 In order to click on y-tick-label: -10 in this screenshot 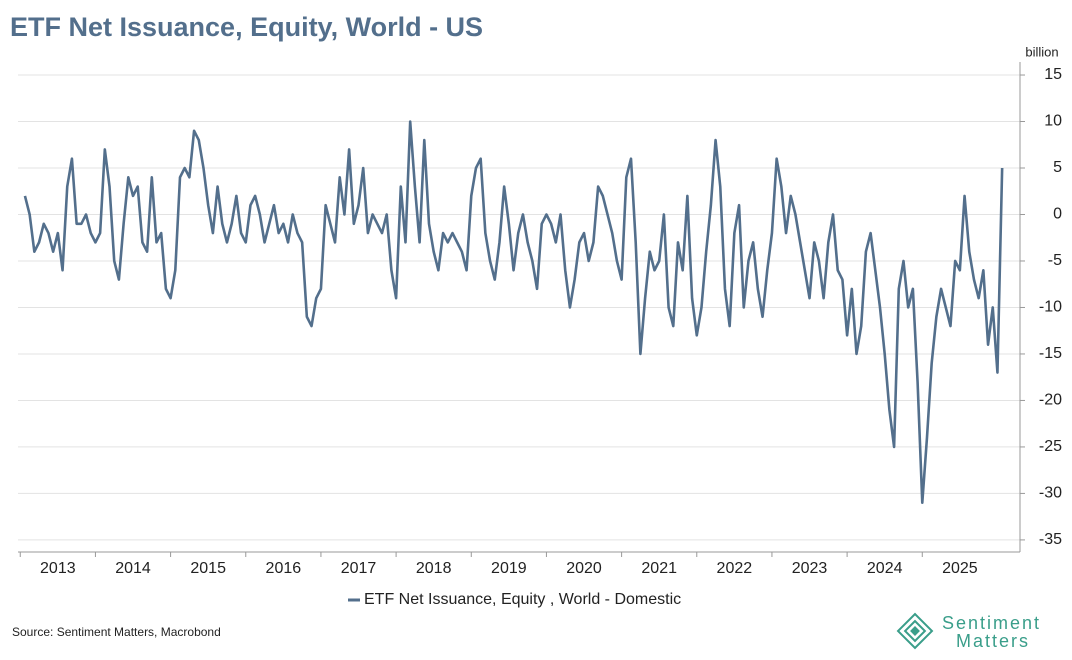, I will do `click(1050, 307)`.